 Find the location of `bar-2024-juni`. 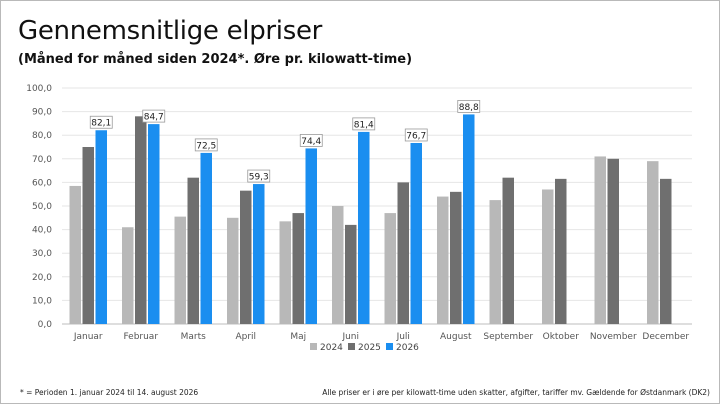

bar-2024-juni is located at coordinates (338, 265).